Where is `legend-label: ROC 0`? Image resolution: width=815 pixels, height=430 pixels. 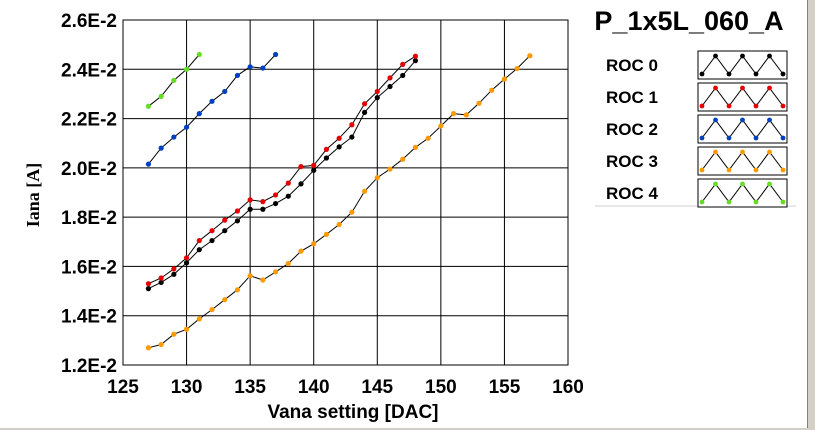
legend-label: ROC 0 is located at coordinates (632, 65).